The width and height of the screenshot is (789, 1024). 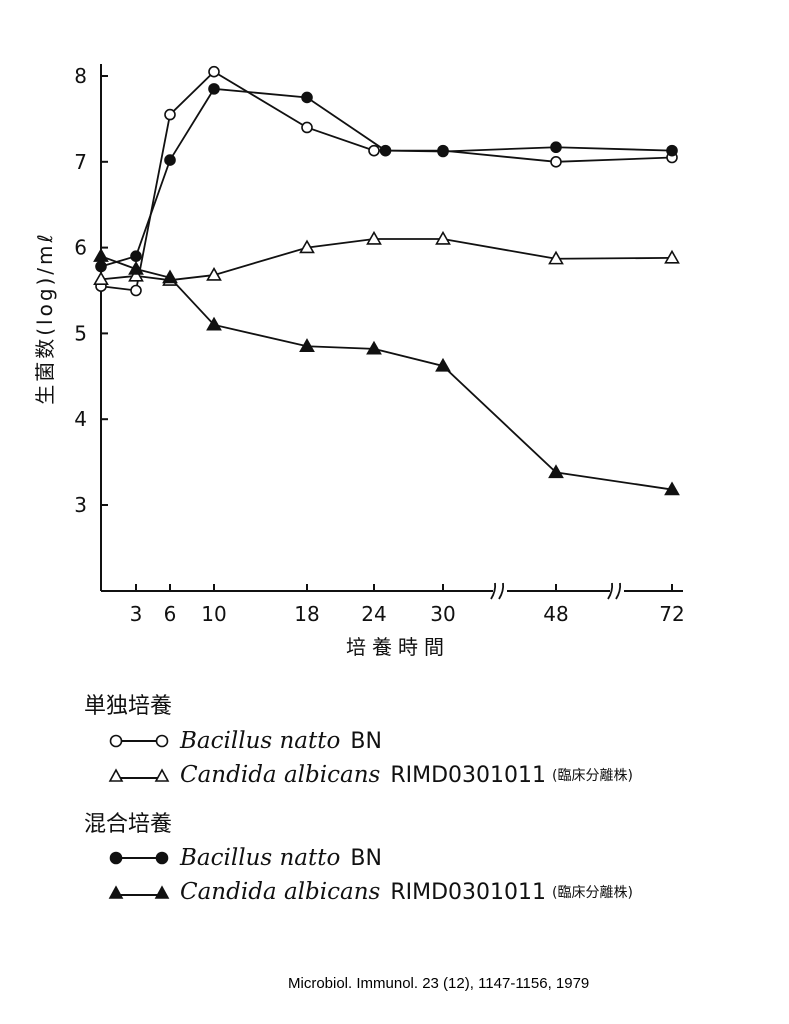 What do you see at coordinates (139, 892) in the screenshot?
I see `filled-triangle-line-icon` at bounding box center [139, 892].